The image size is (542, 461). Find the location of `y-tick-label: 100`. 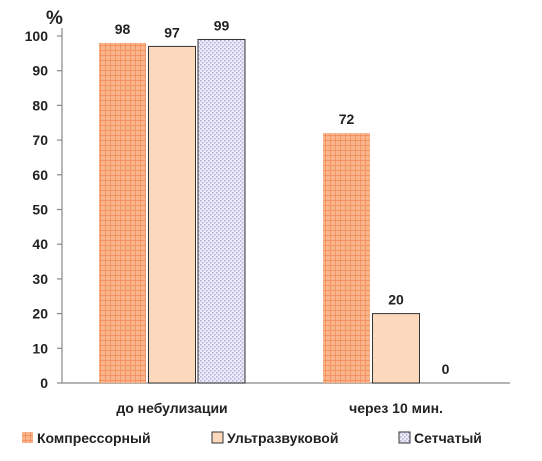

y-tick-label: 100 is located at coordinates (37, 36).